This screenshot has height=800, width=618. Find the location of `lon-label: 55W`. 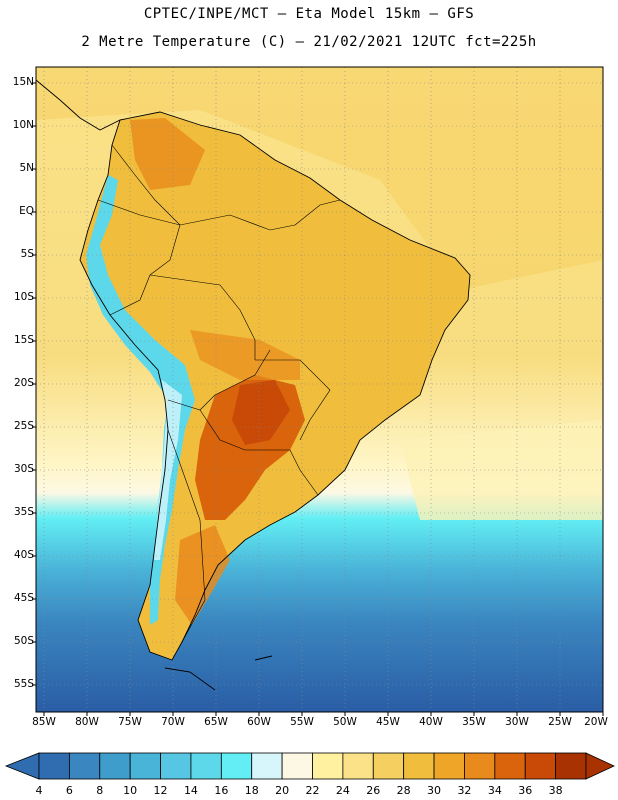

lon-label: 55W is located at coordinates (302, 722).